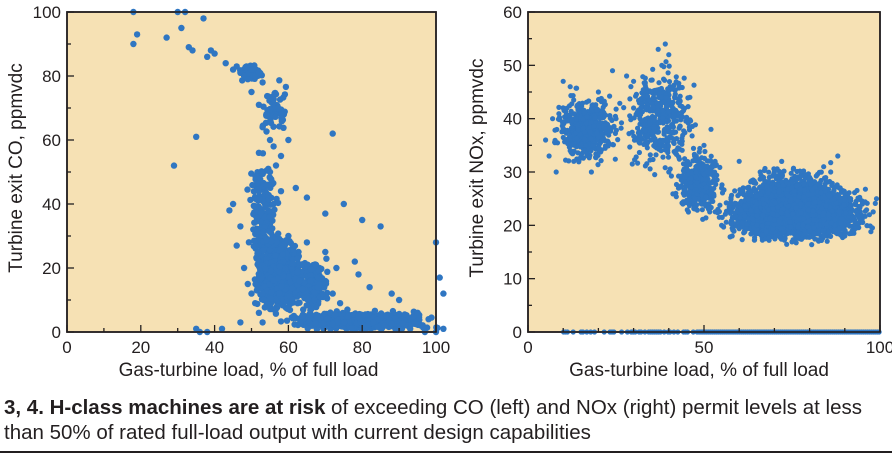  Describe the element at coordinates (51, 204) in the screenshot. I see `y-tick-label: 40` at that location.